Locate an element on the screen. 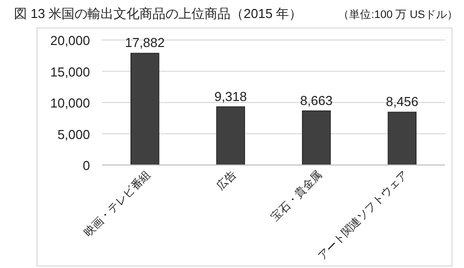  y-tick-label: 20,000 is located at coordinates (70, 40).